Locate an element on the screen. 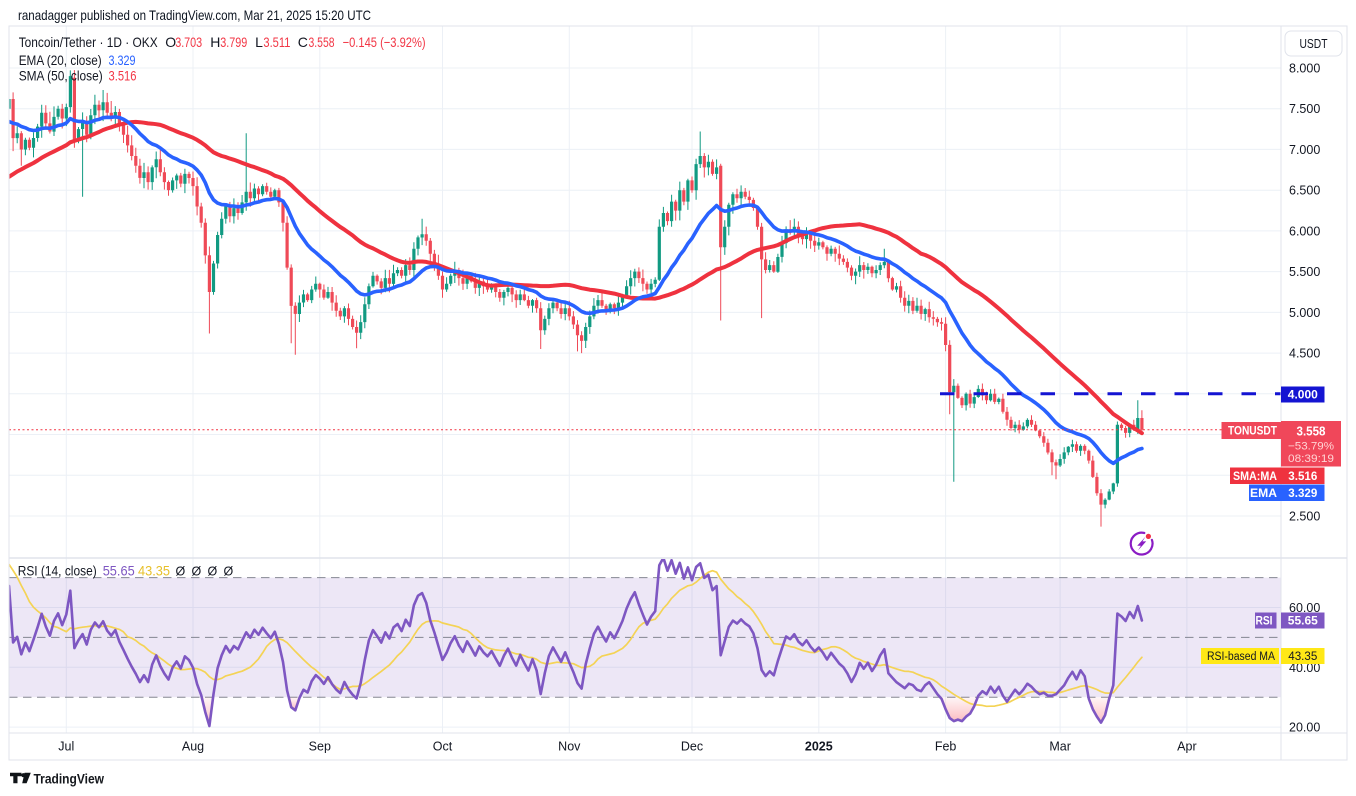 This screenshot has width=1356, height=796. svg-text: 20.00 is located at coordinates (1304, 728).